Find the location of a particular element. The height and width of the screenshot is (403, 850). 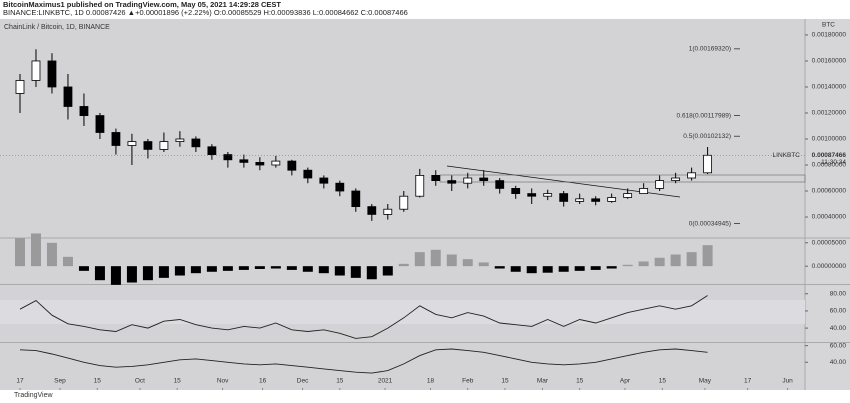

pane-title: ChainLink / Bitcoin, 1D, BINANCE is located at coordinates (57, 27).